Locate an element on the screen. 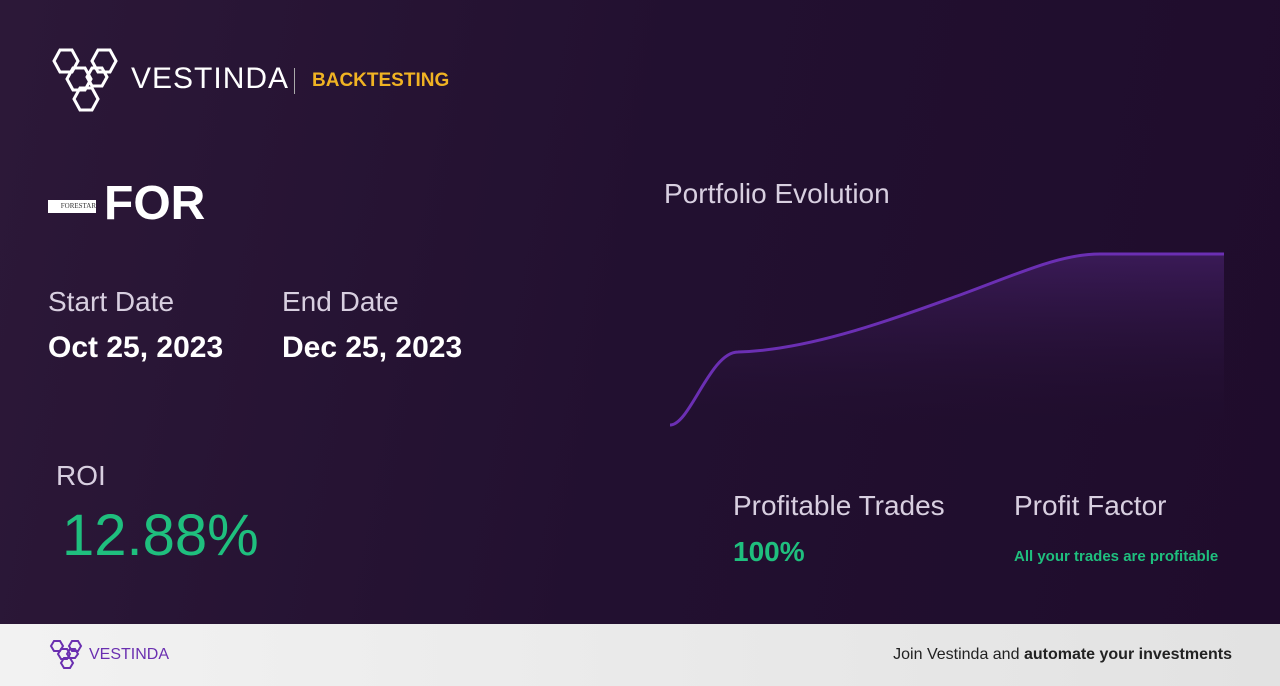 The image size is (1280, 686). line is located at coordinates (946, 339).